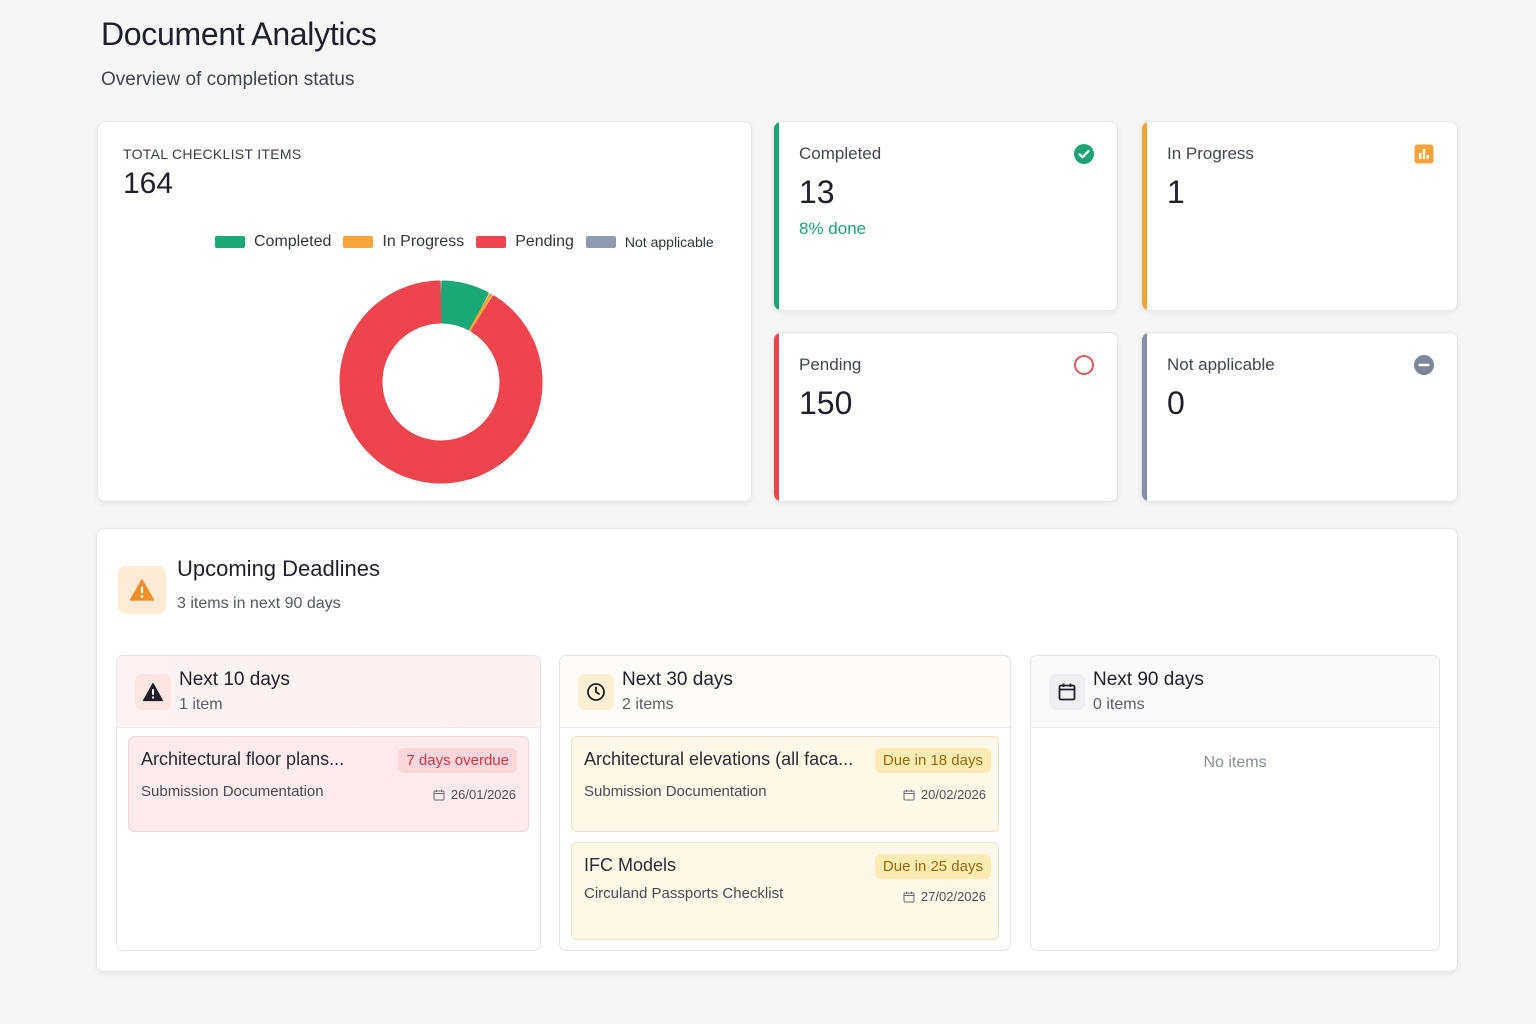  What do you see at coordinates (833, 228) in the screenshot?
I see `stat-percent: 8% done` at bounding box center [833, 228].